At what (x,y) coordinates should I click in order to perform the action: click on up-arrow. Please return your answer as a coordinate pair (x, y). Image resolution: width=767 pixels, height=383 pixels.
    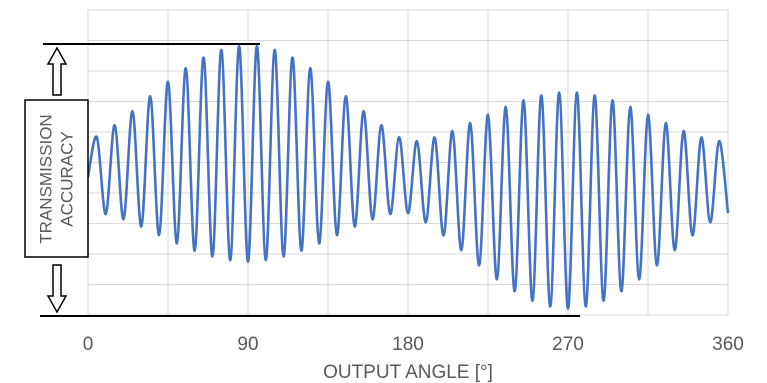
    Looking at the image, I should click on (57, 71).